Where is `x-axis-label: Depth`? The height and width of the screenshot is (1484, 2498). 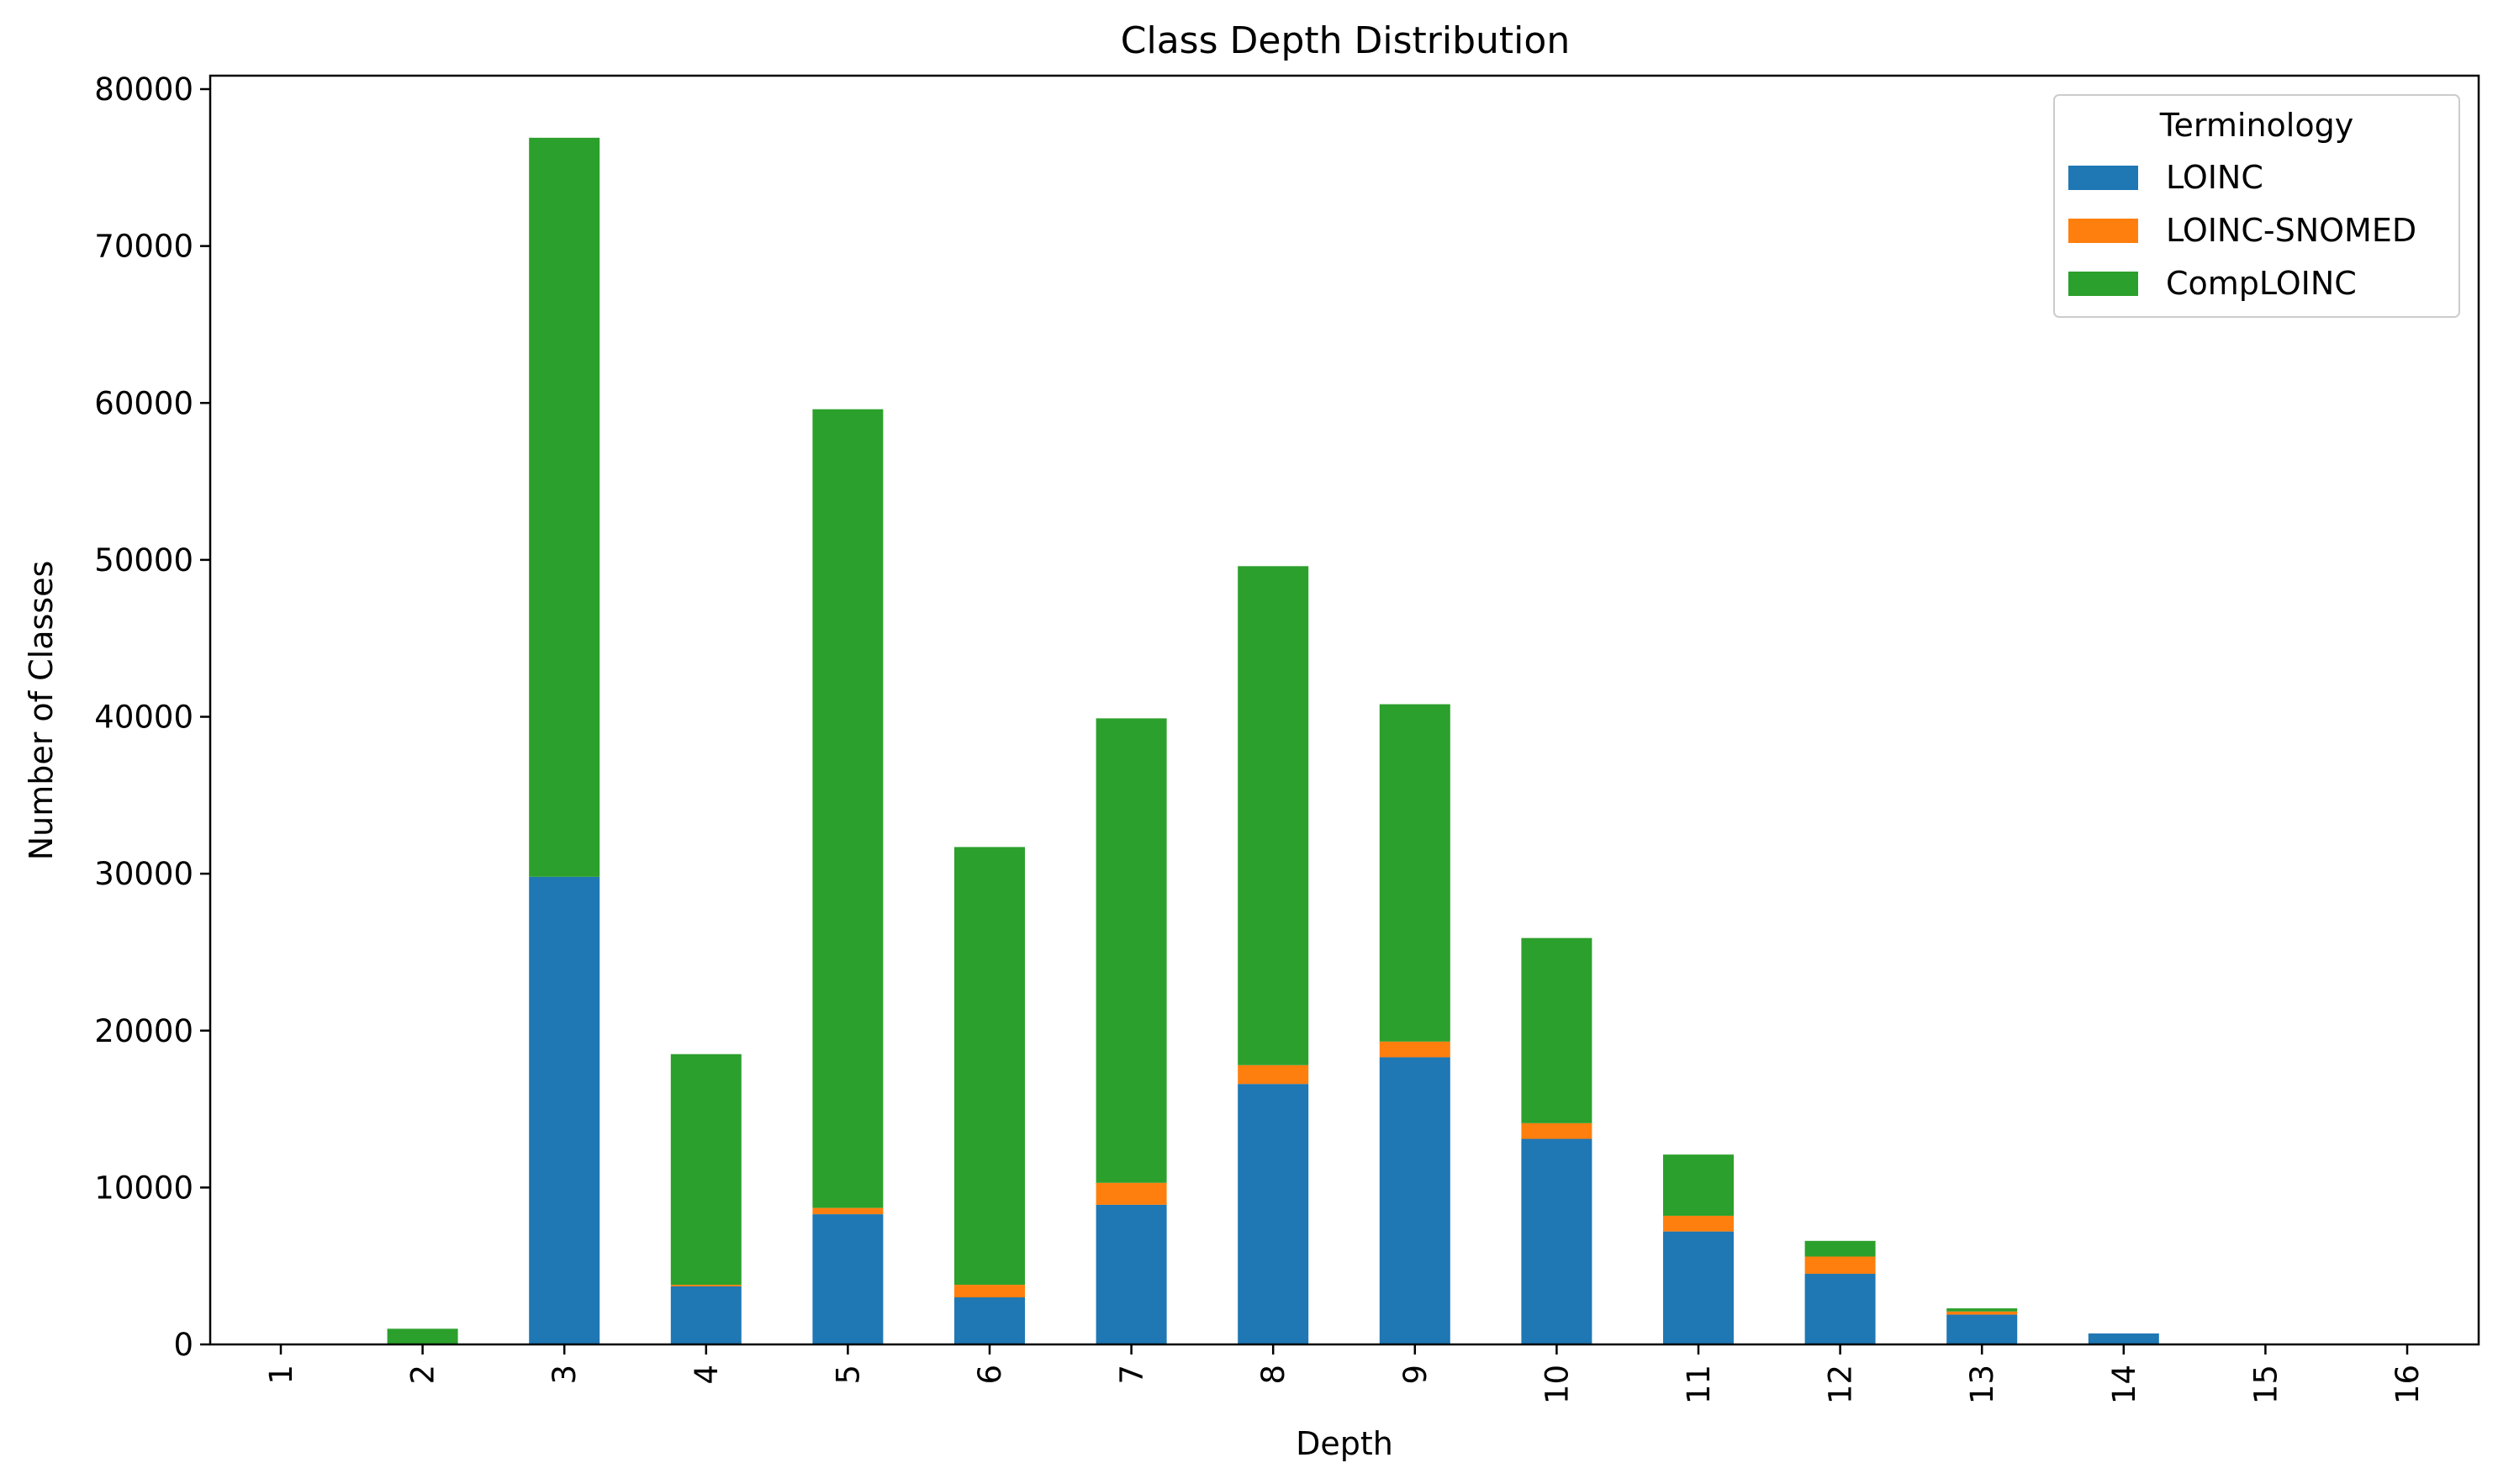
x-axis-label: Depth is located at coordinates (1344, 1443).